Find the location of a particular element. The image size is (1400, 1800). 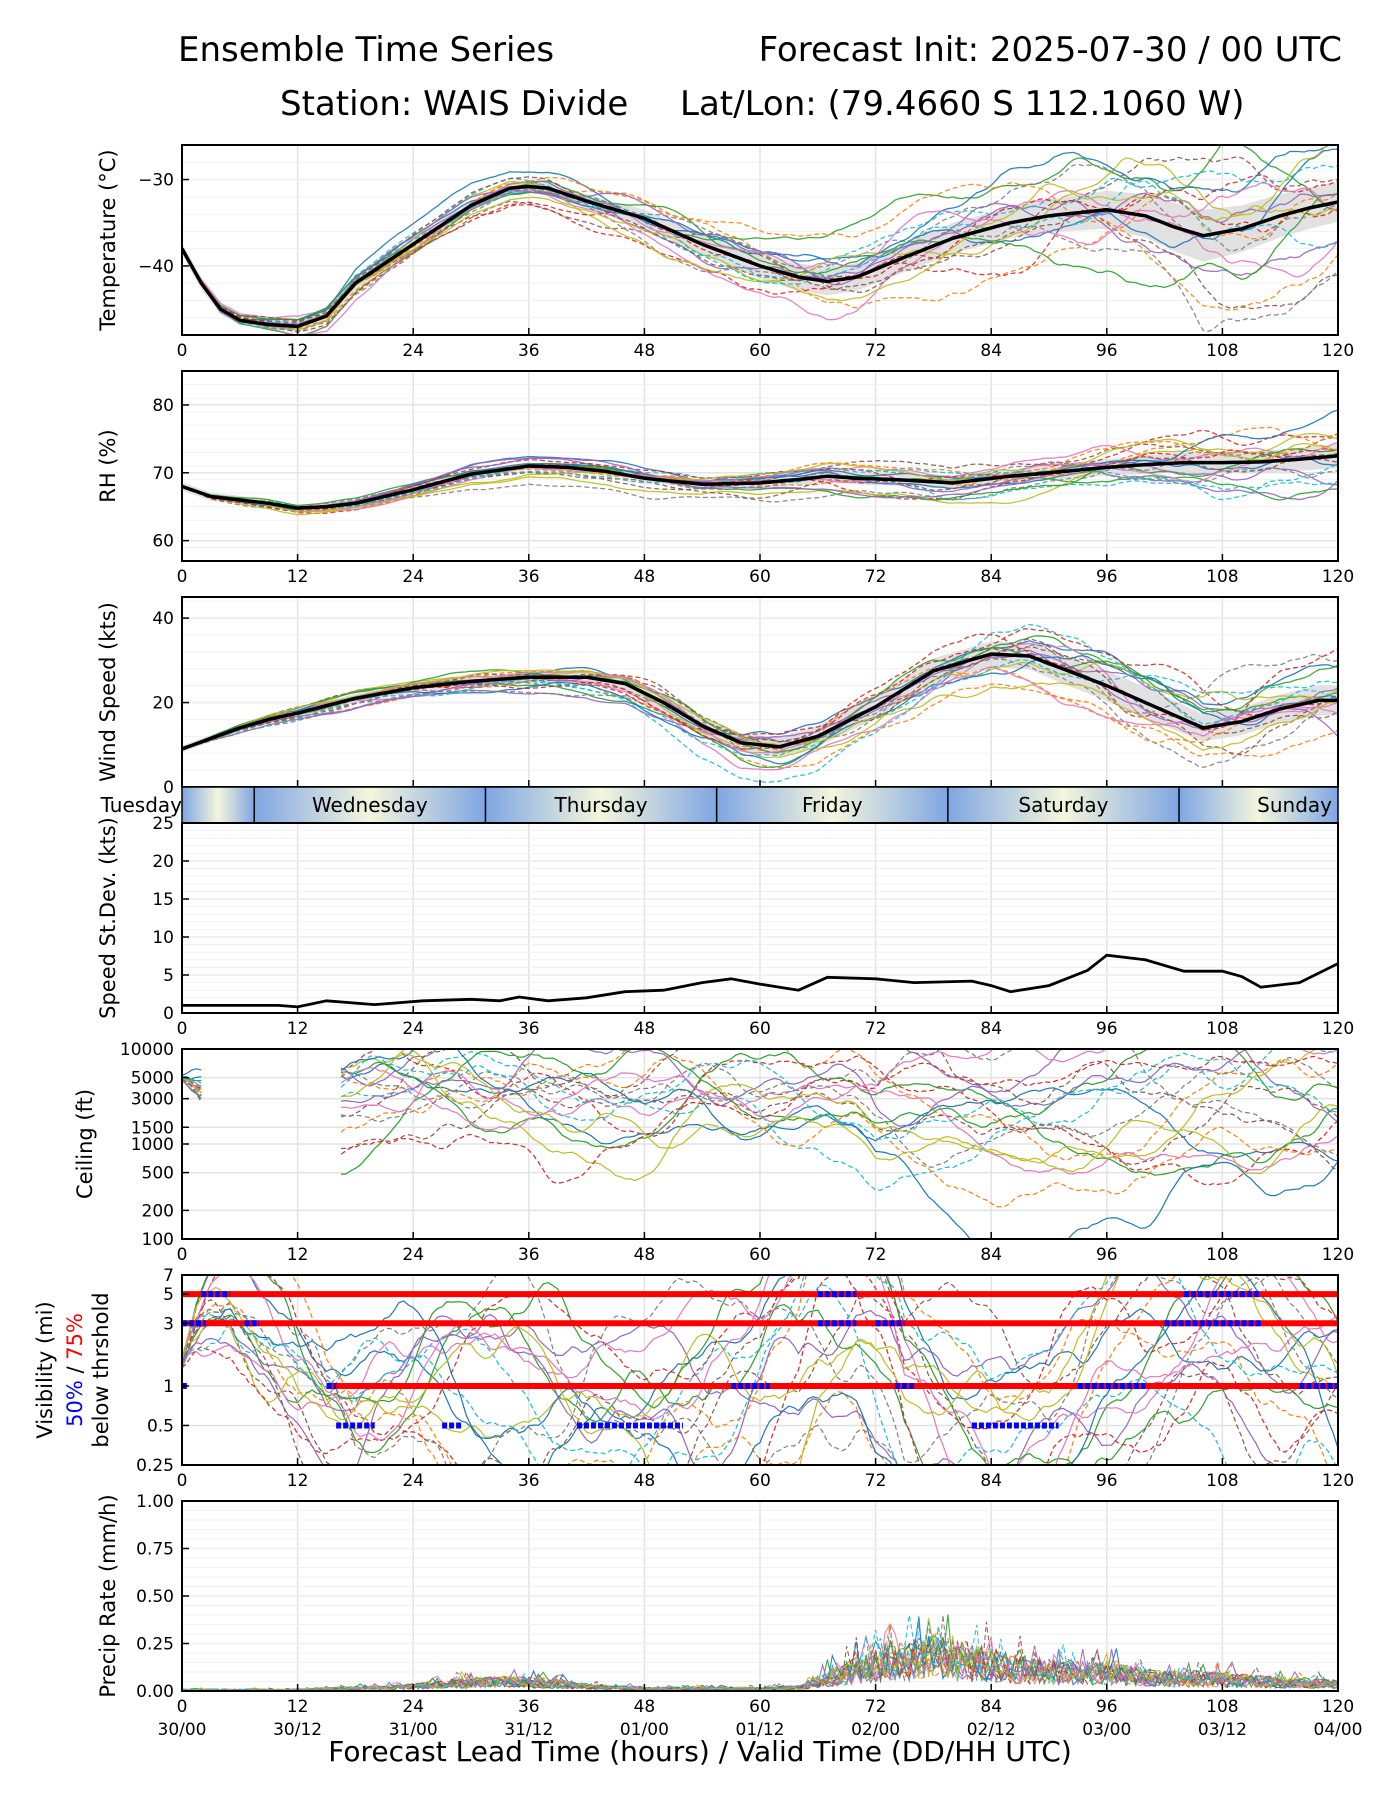

panel-rh: 60 70 80 0 12 24 36 48 60 72 84 96 108 120 RH (%) is located at coordinates (725, 478).